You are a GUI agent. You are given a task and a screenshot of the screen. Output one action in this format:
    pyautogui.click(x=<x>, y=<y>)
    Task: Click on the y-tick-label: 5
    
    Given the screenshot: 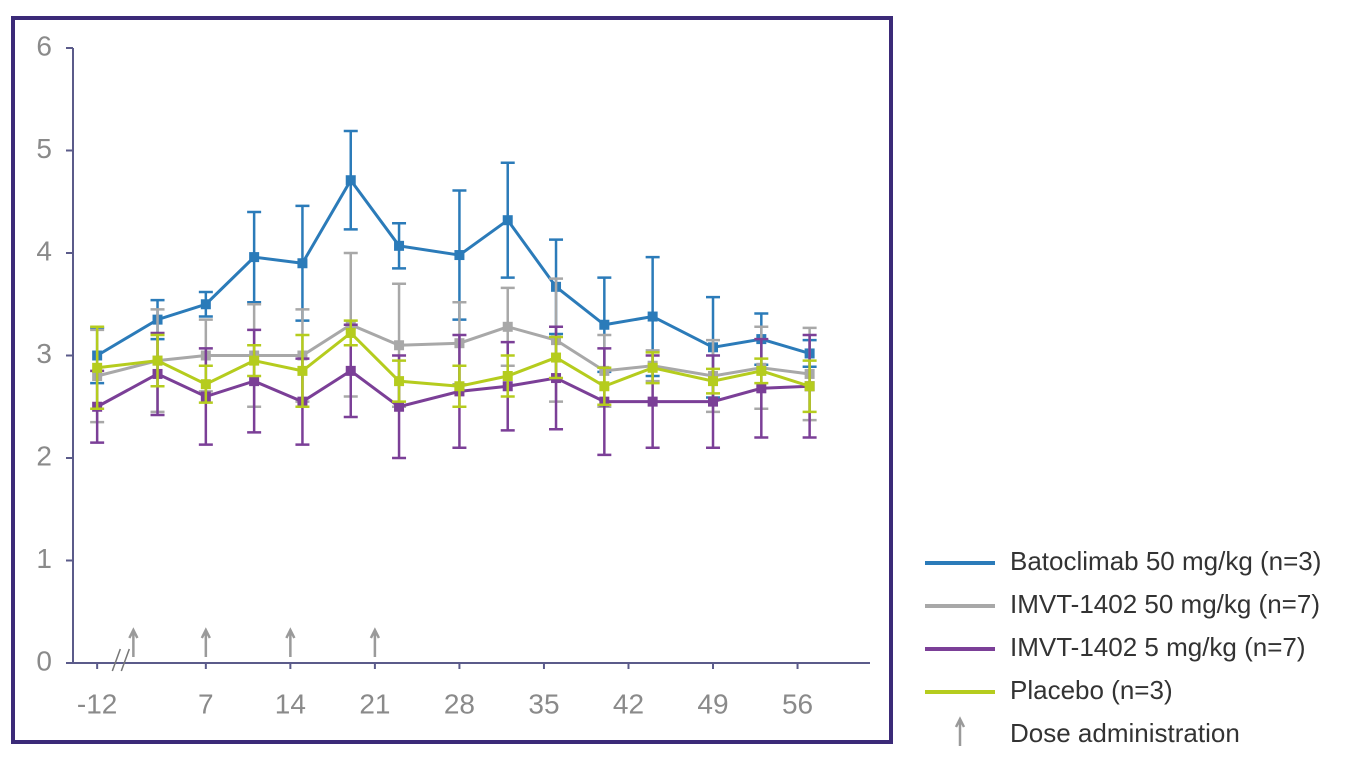 What is the action you would take?
    pyautogui.click(x=44, y=148)
    